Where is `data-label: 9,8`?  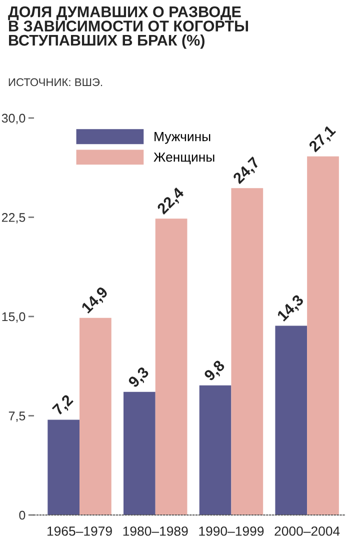
data-label: 9,8 is located at coordinates (215, 371).